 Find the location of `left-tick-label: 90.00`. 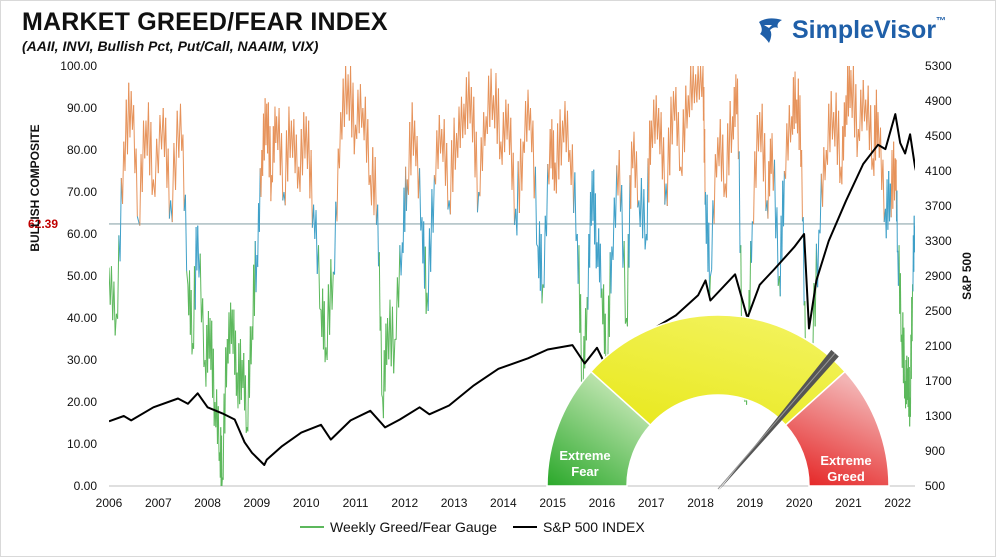

left-tick-label: 90.00 is located at coordinates (82, 108).